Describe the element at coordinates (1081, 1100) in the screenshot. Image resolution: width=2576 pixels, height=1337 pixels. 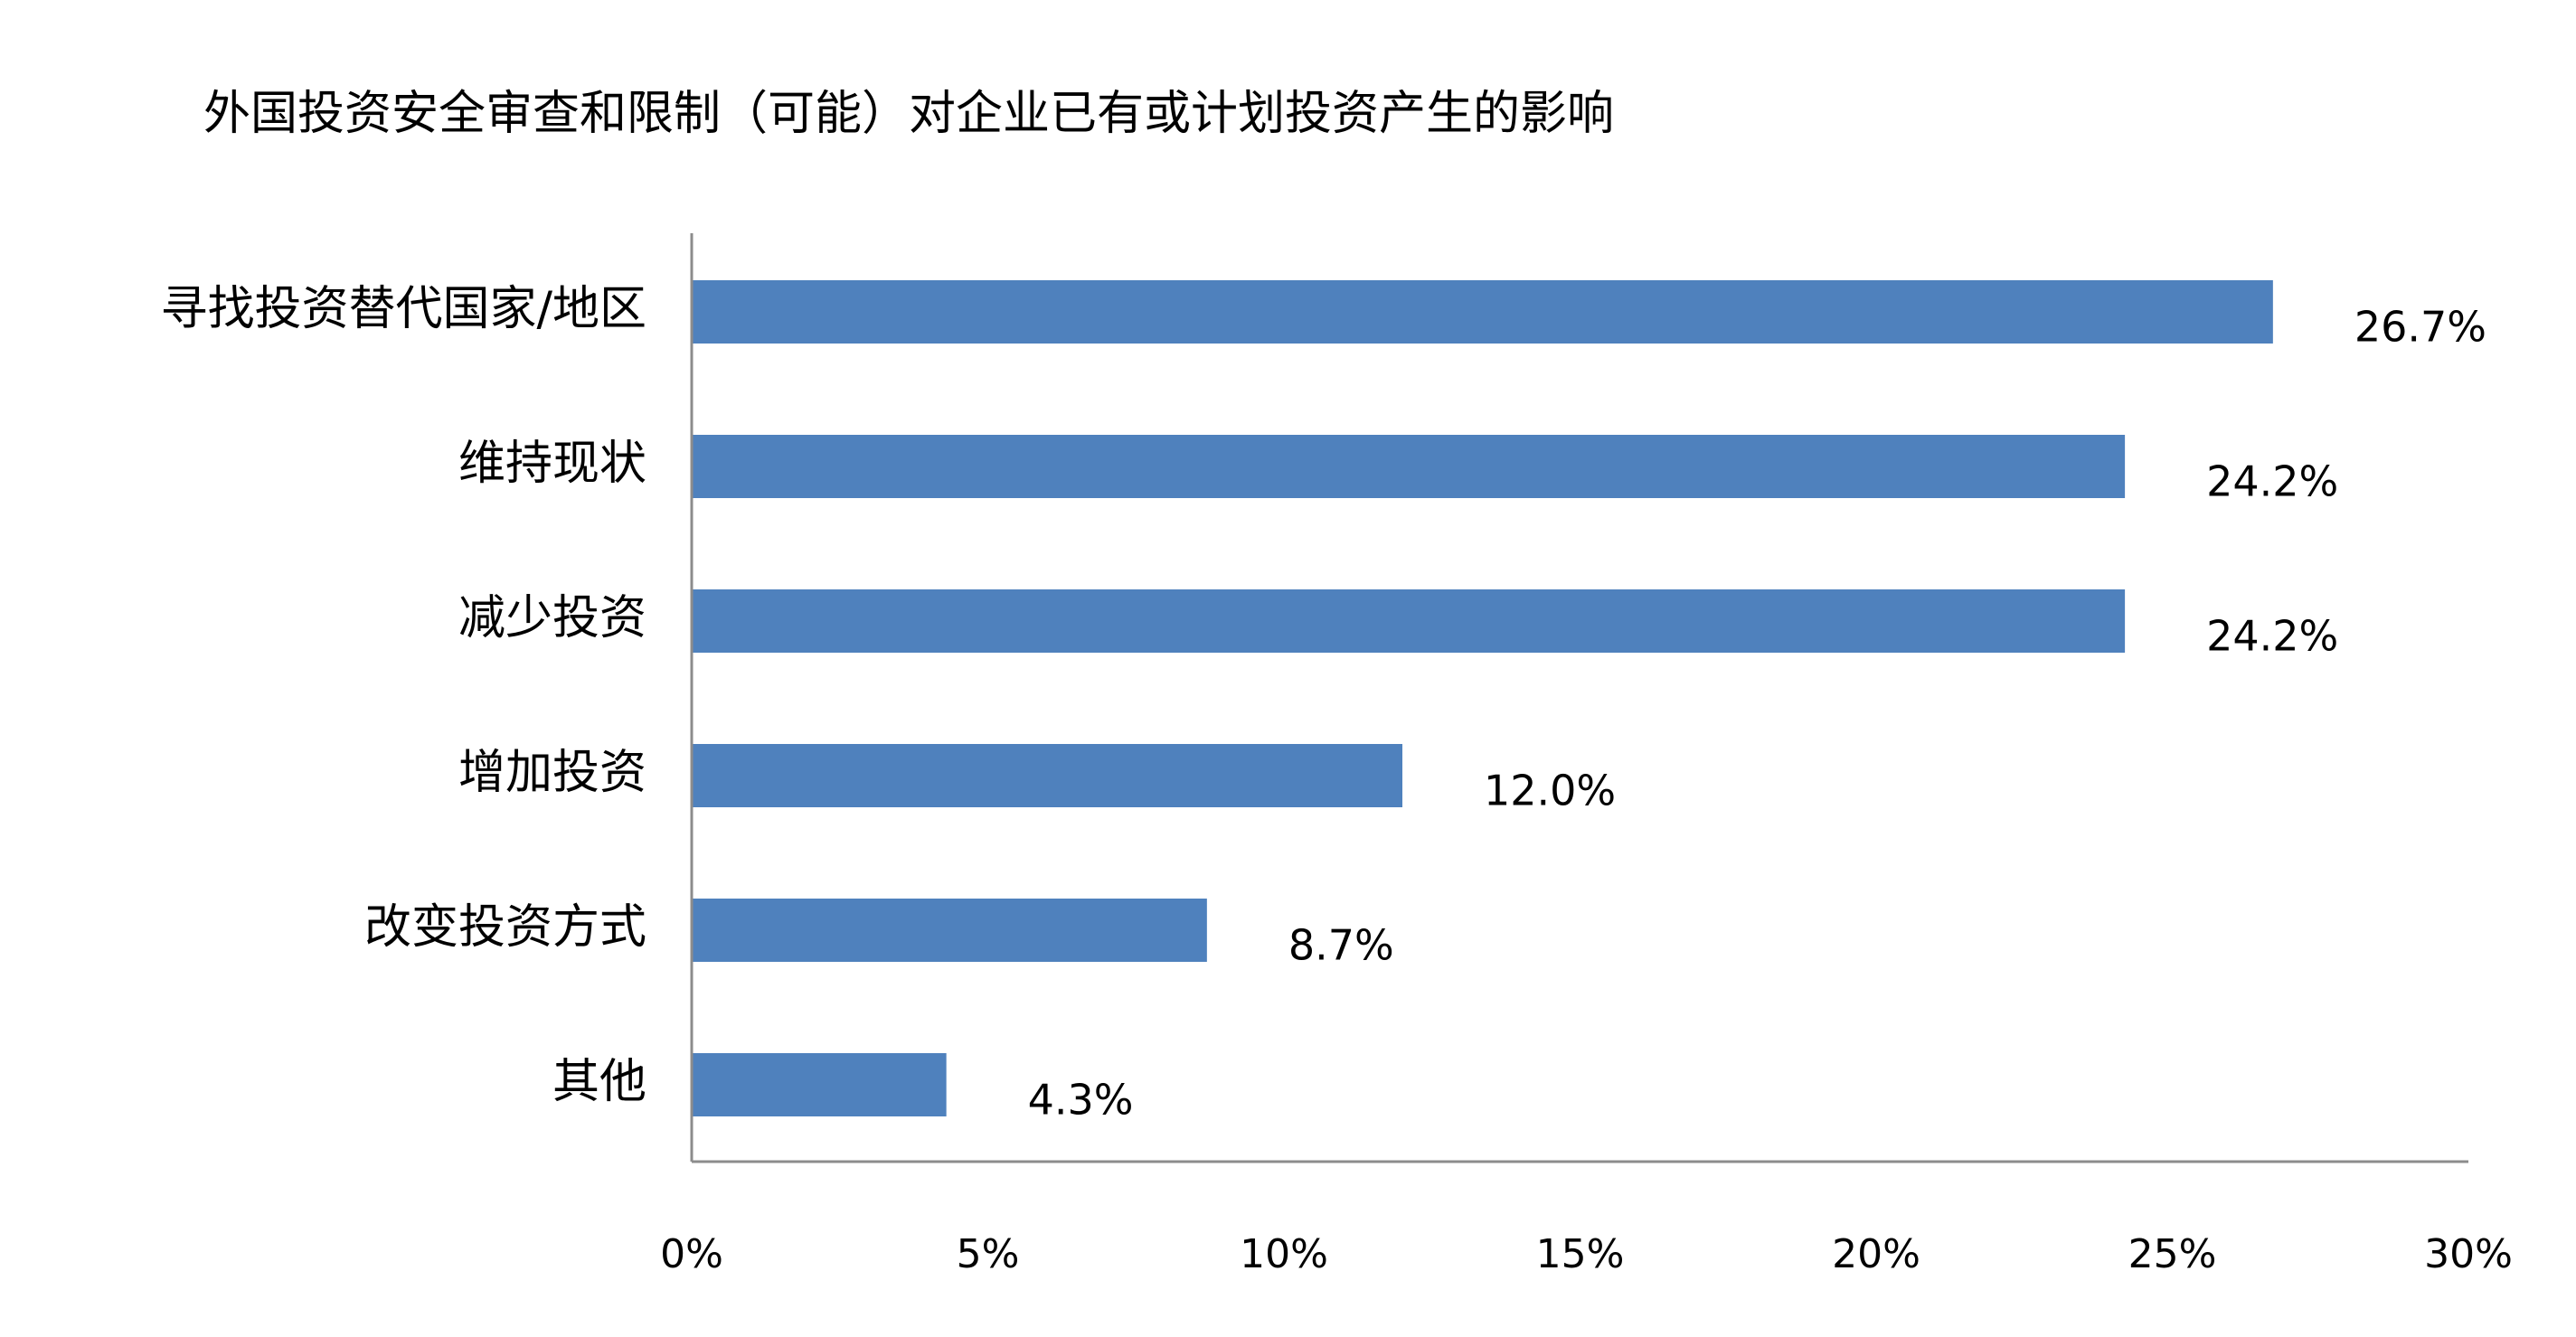
I see `data-label-6: 4.3%` at that location.